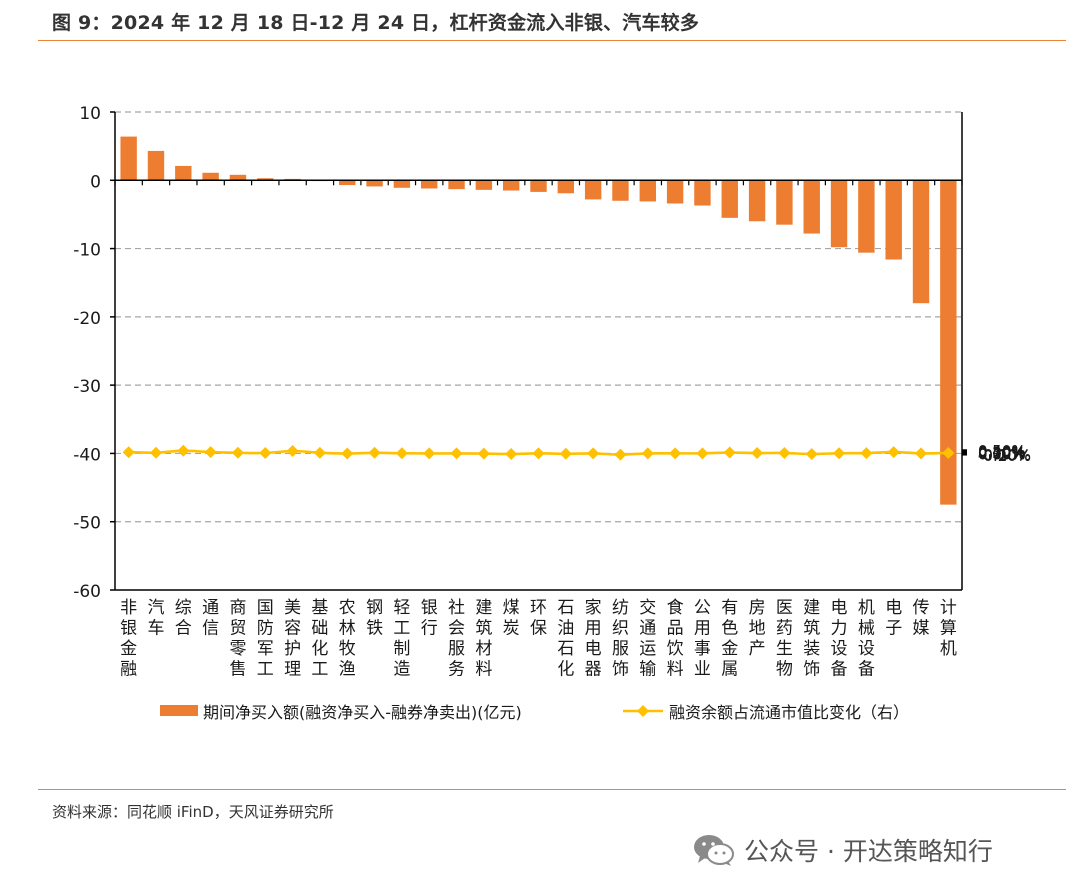  What do you see at coordinates (87, 592) in the screenshot?
I see `left-tick-label: -60` at bounding box center [87, 592].